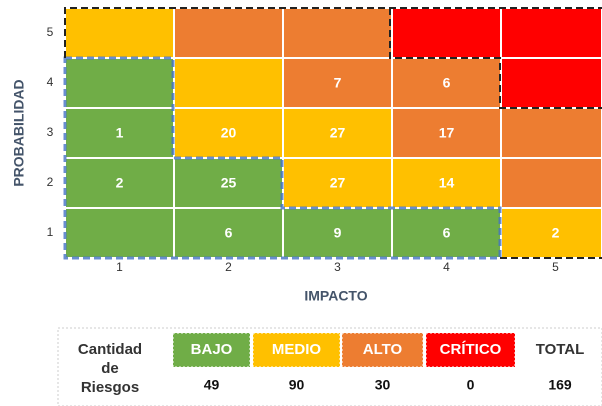 This screenshot has height=406, width=602. What do you see at coordinates (335, 296) in the screenshot?
I see `x-axis-label: IMPACTO` at bounding box center [335, 296].